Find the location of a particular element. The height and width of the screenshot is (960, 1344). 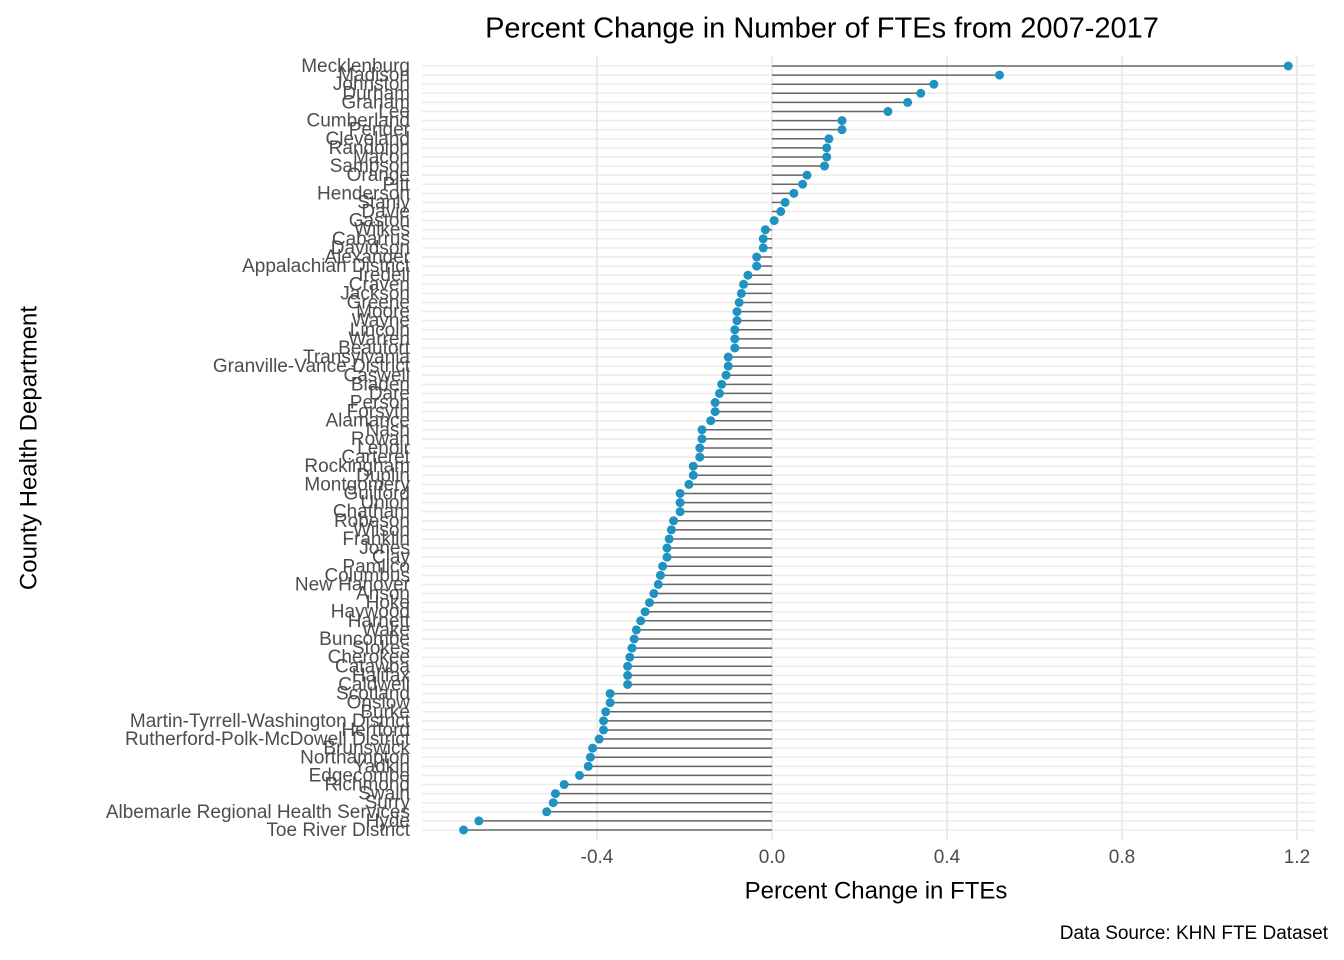

y-tick-label: Harnett is located at coordinates (379, 621).